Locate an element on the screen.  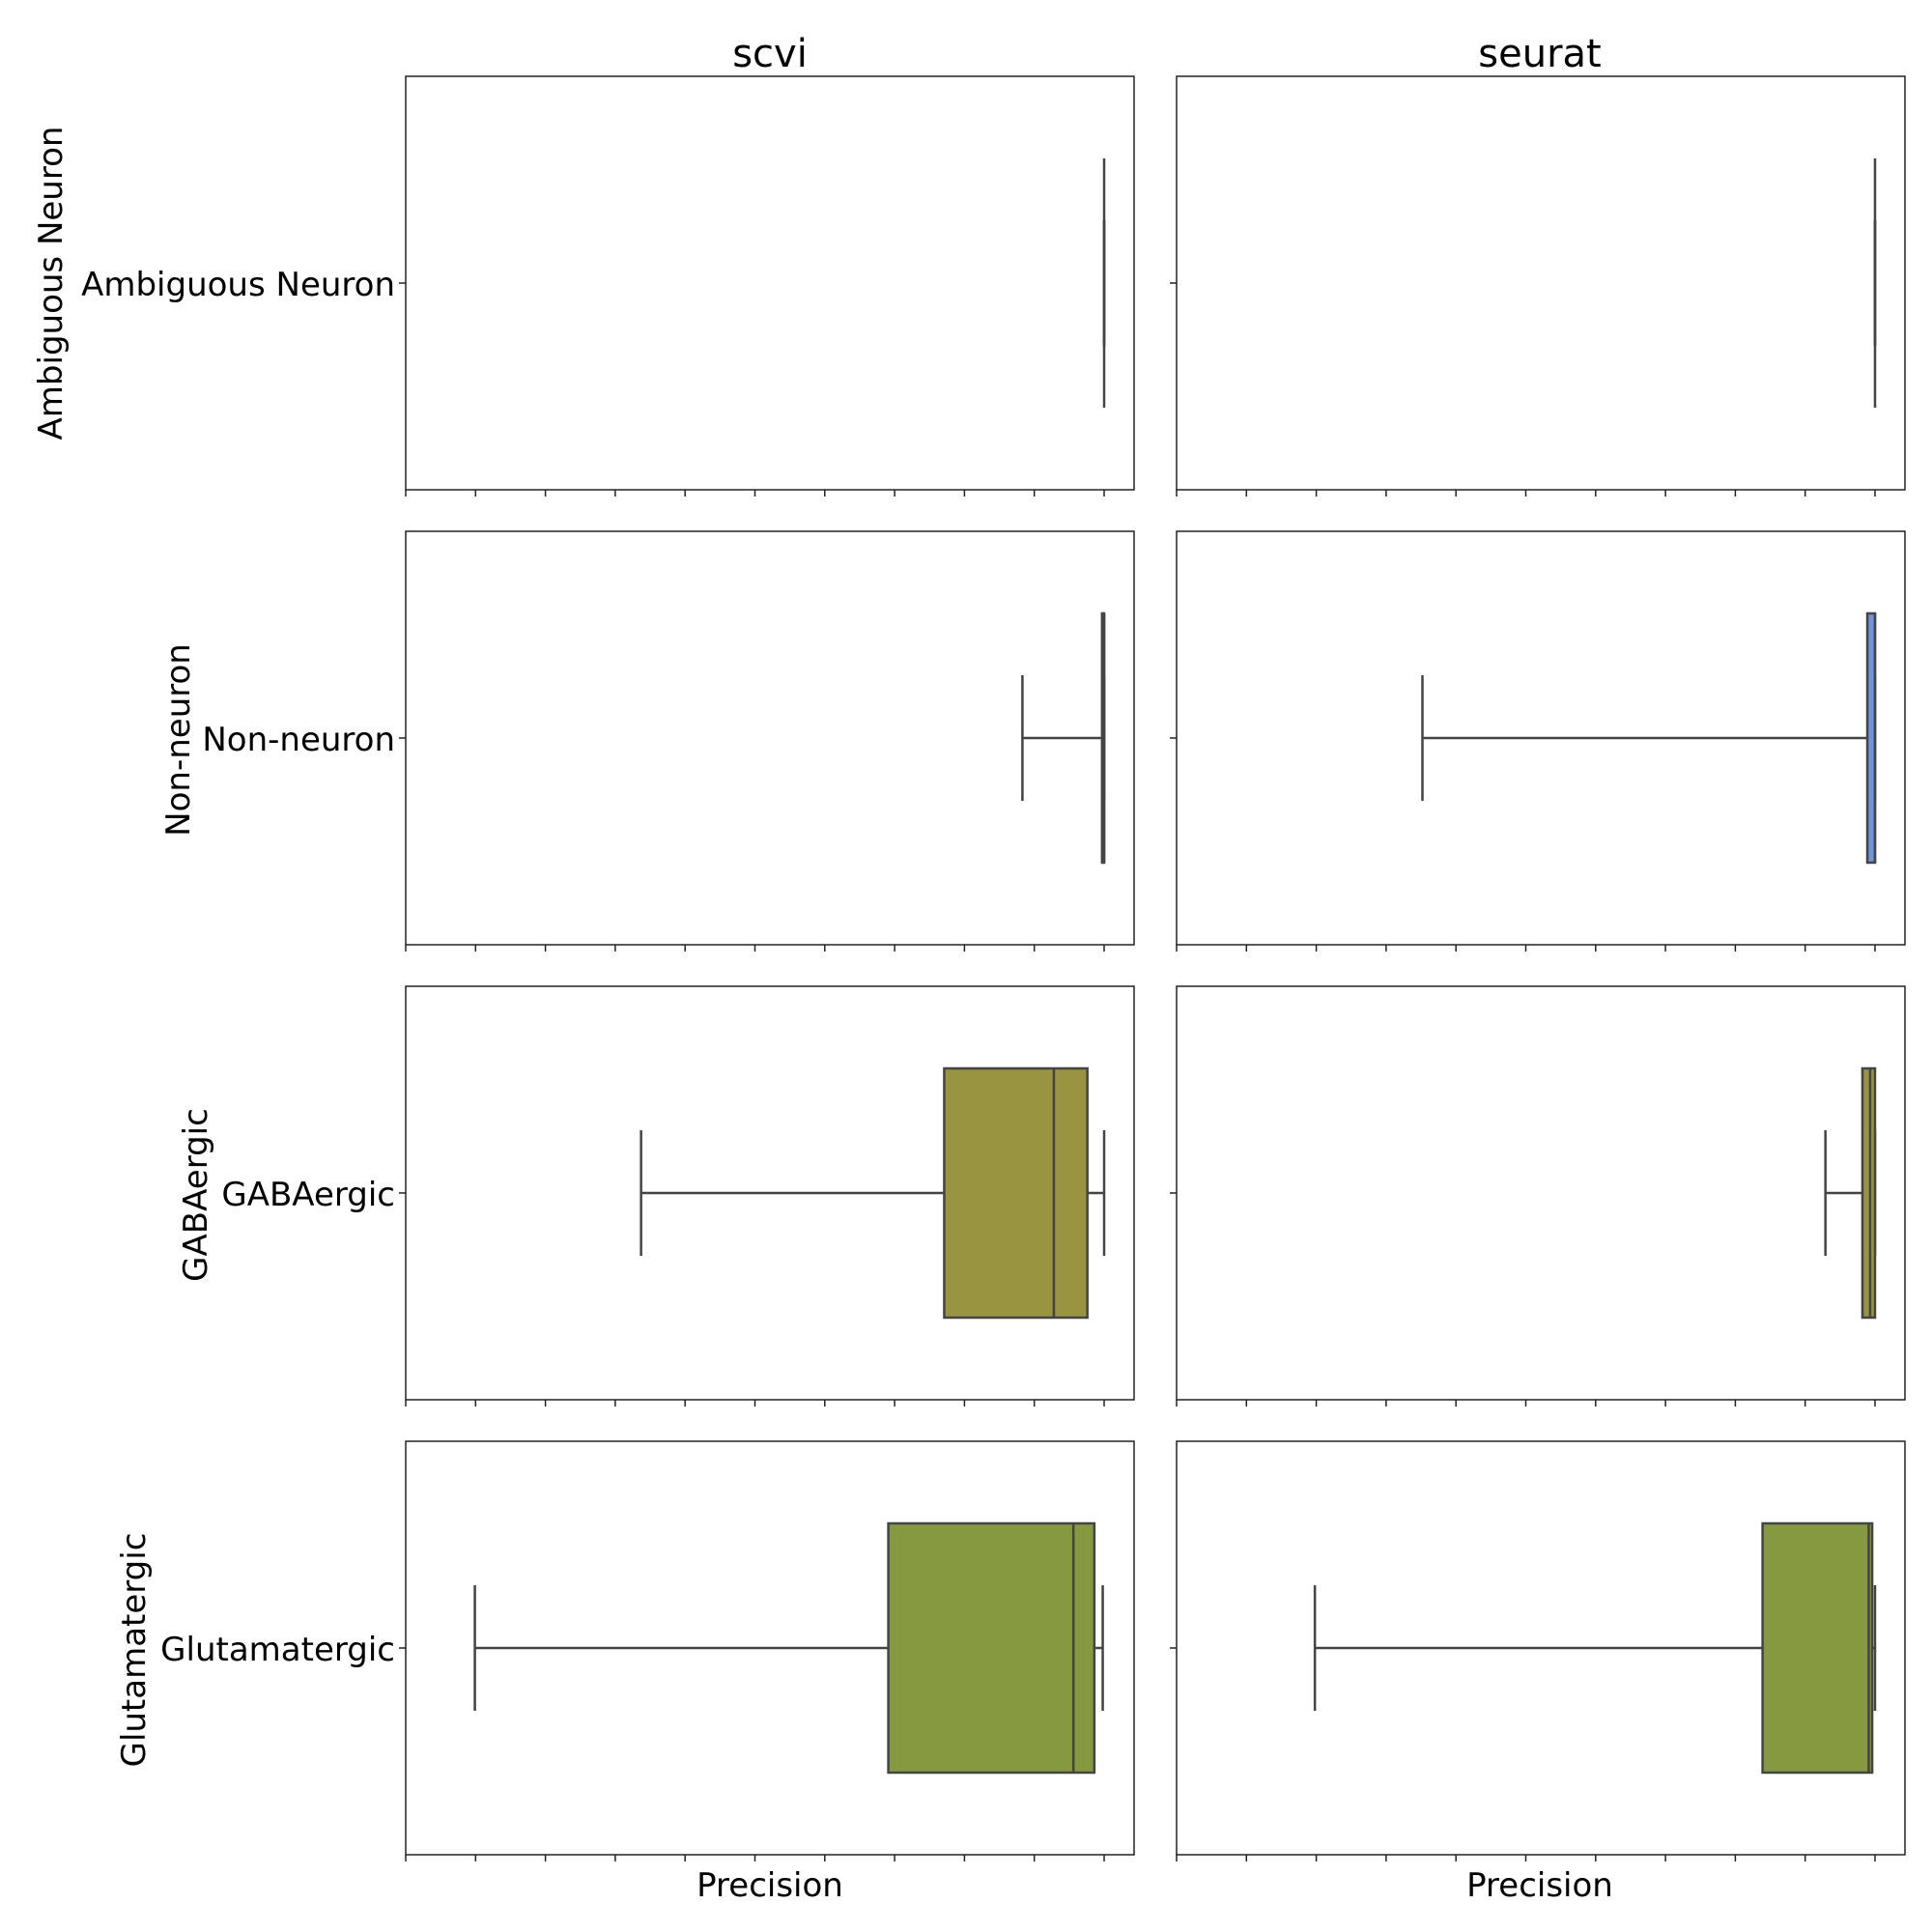
row-title-non-neuron: Non-neuron is located at coordinates (178, 740).